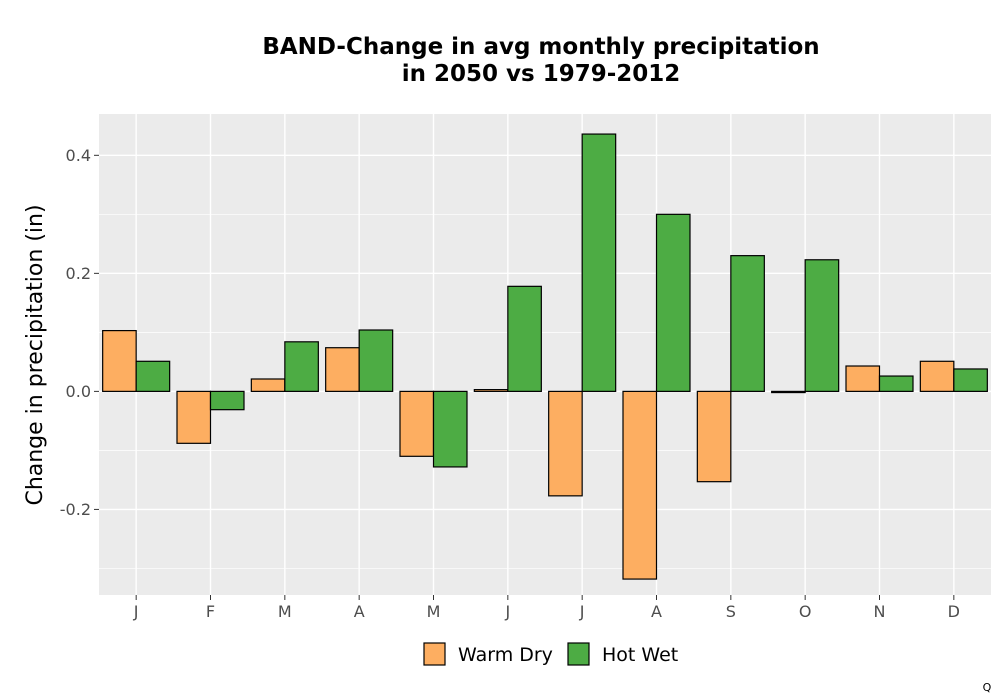  What do you see at coordinates (640, 655) in the screenshot?
I see `legend-label-hot-wet: Hot Wet` at bounding box center [640, 655].